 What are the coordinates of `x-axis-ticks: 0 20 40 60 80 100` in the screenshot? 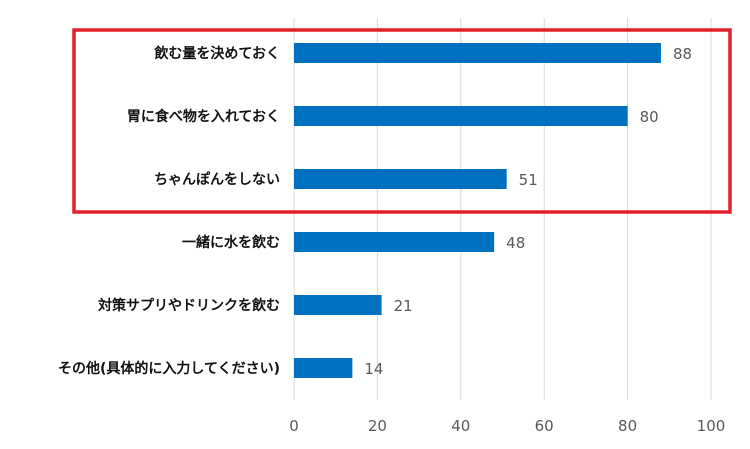 It's located at (507, 426).